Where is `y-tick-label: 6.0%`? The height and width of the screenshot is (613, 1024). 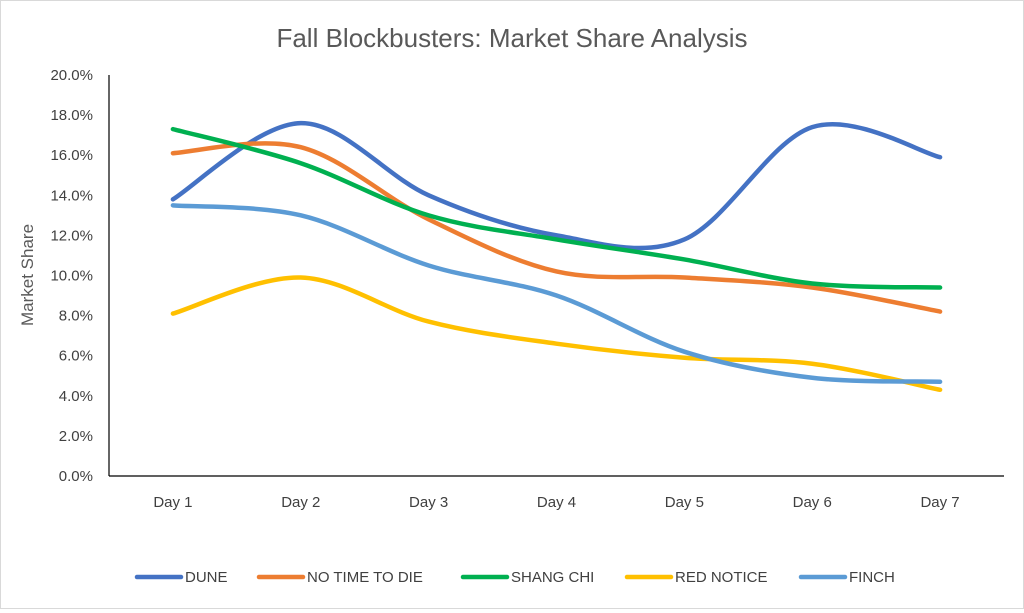 y-tick-label: 6.0% is located at coordinates (76, 356).